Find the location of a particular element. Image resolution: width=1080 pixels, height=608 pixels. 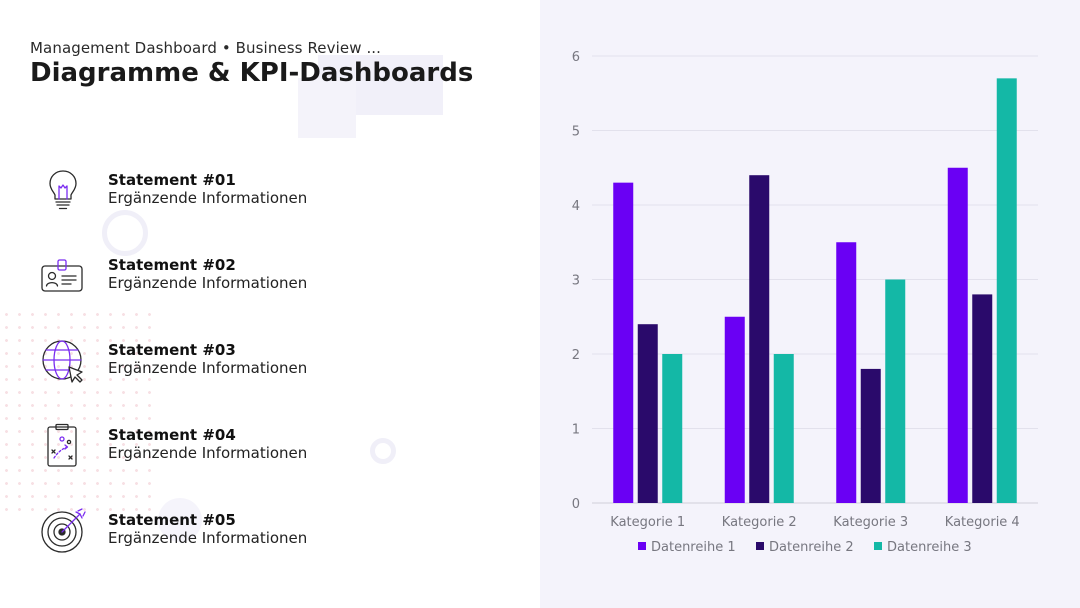

x-tick-label: Kategorie 3 is located at coordinates (870, 522).